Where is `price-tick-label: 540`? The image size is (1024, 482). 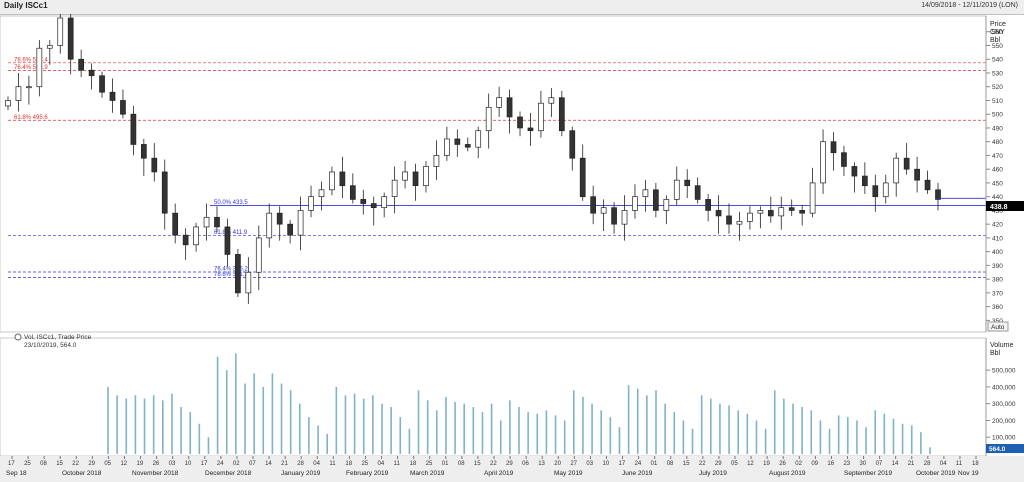
price-tick-label: 540 is located at coordinates (997, 60).